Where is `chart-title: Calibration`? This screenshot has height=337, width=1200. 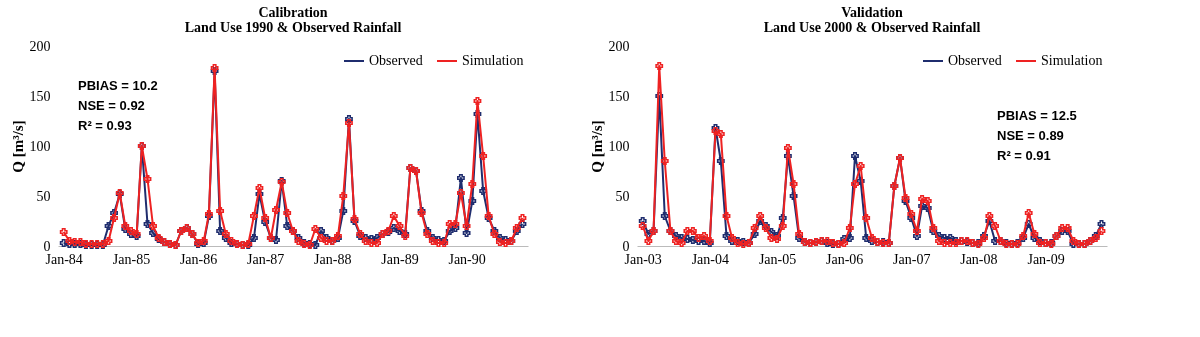
chart-title: Calibration is located at coordinates (293, 12).